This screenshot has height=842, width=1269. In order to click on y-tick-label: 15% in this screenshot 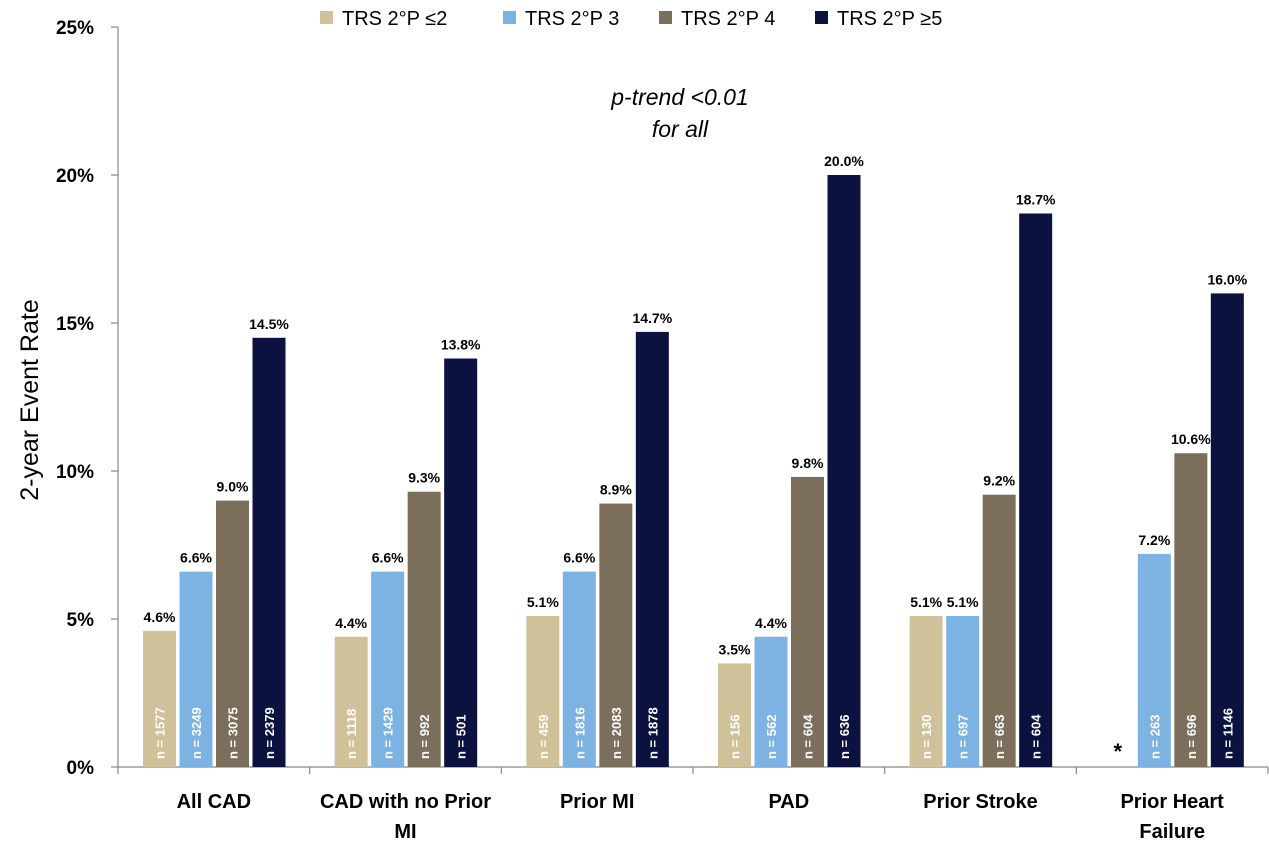, I will do `click(75, 324)`.